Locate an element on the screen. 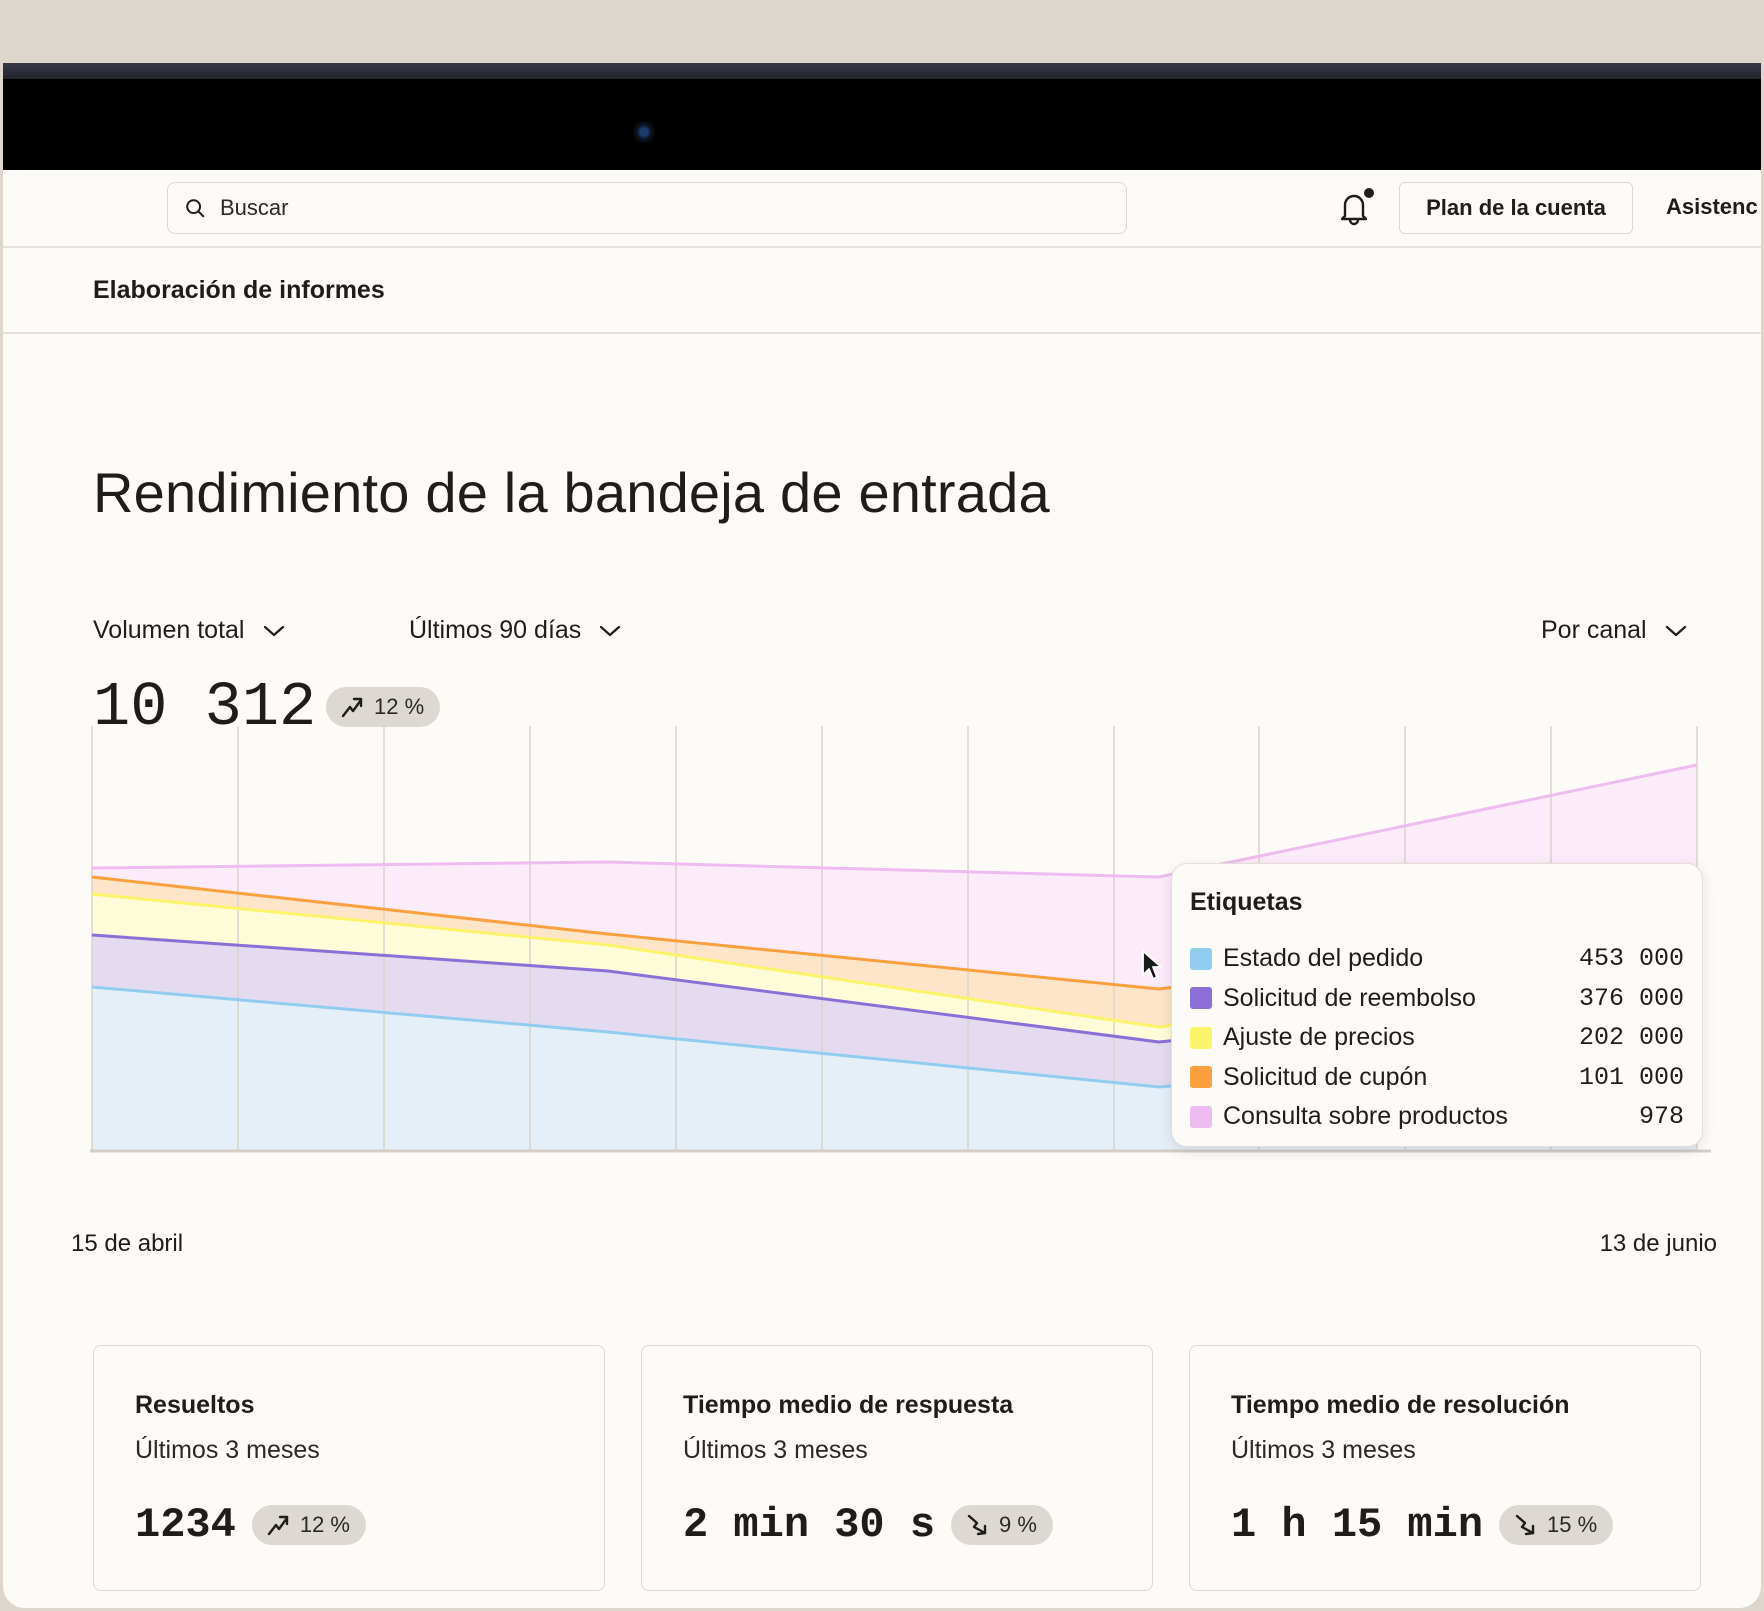 Image resolution: width=1764 pixels, height=1611 pixels. legend-row: Solicitud de cupón 101 000 is located at coordinates (1437, 1078).